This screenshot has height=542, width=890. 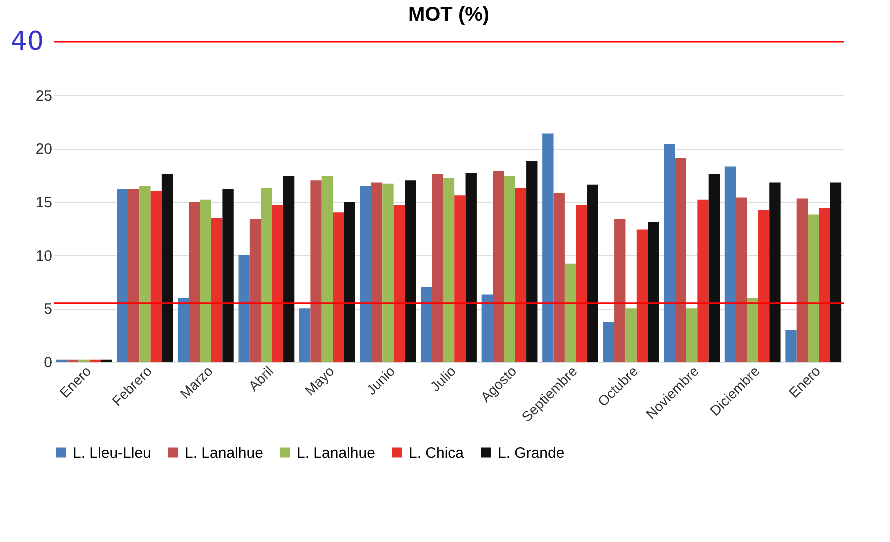 What do you see at coordinates (437, 453) in the screenshot?
I see `legend-label: L. Chica` at bounding box center [437, 453].